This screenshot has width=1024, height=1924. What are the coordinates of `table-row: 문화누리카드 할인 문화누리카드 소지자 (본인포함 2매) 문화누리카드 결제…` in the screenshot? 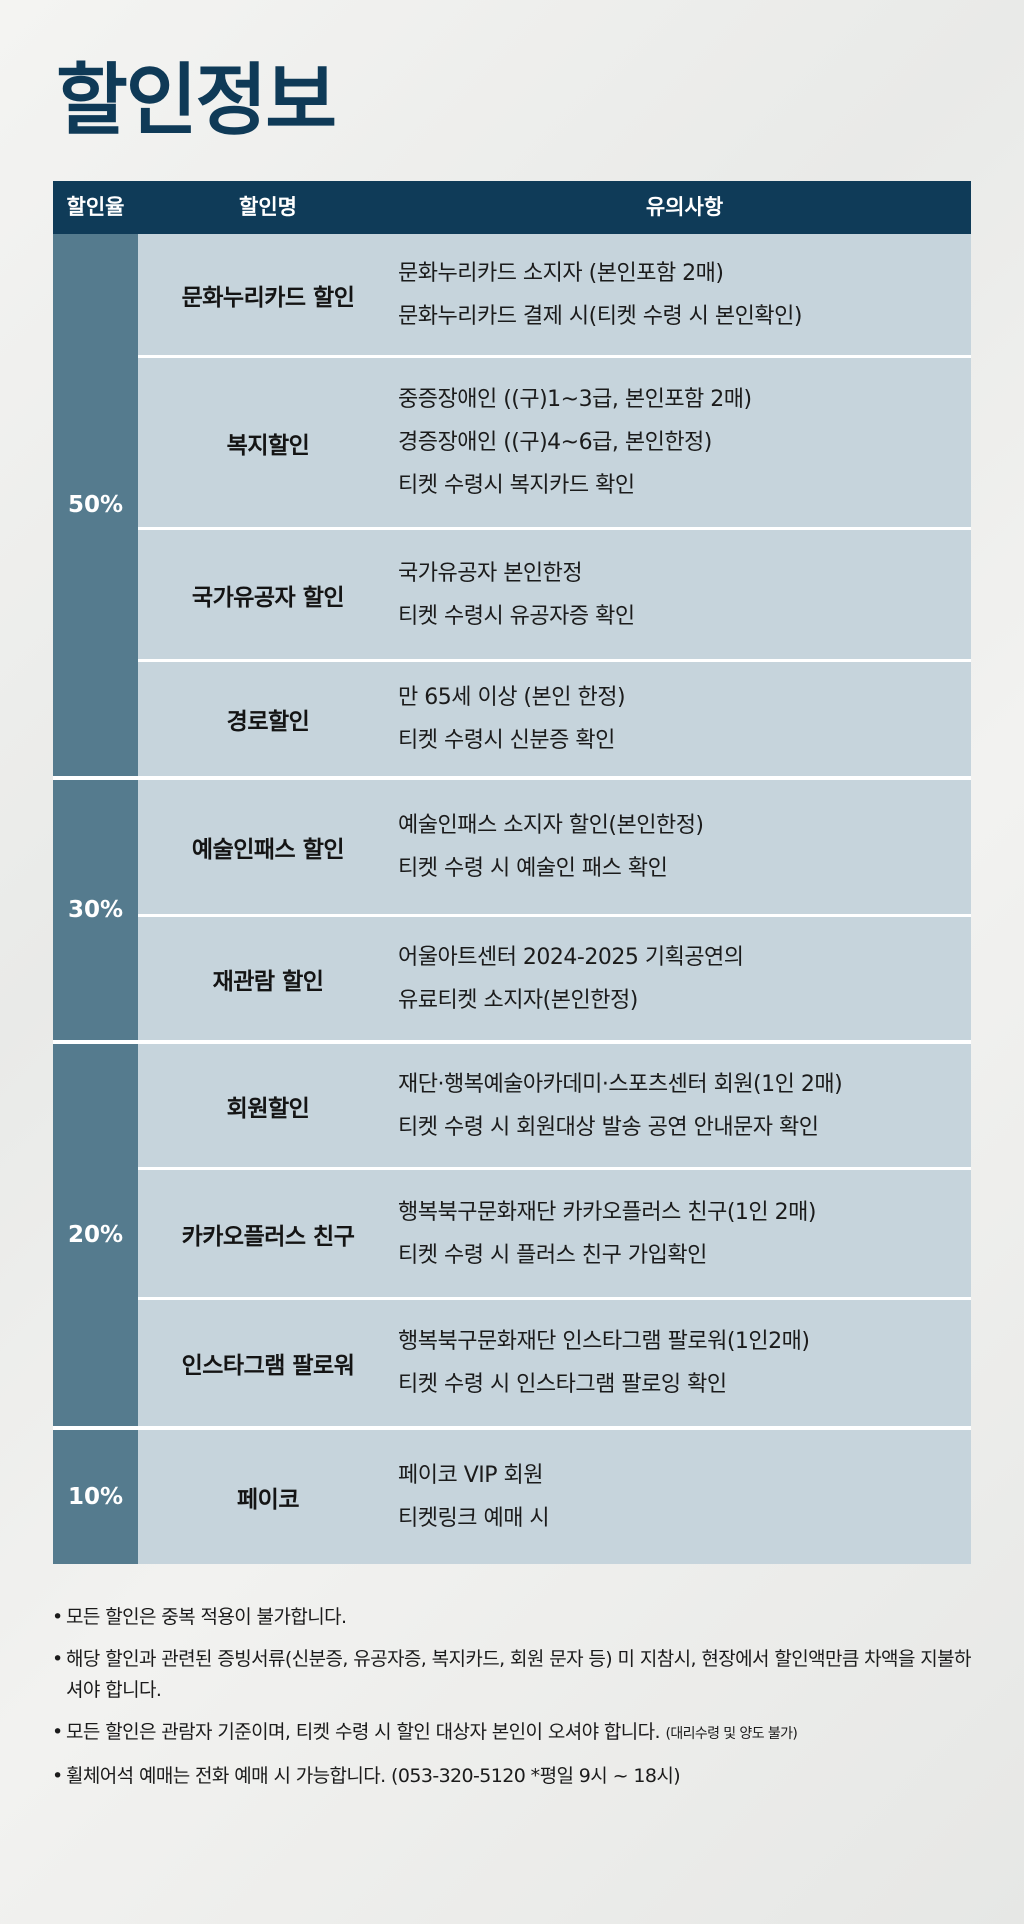 It's located at (554, 296).